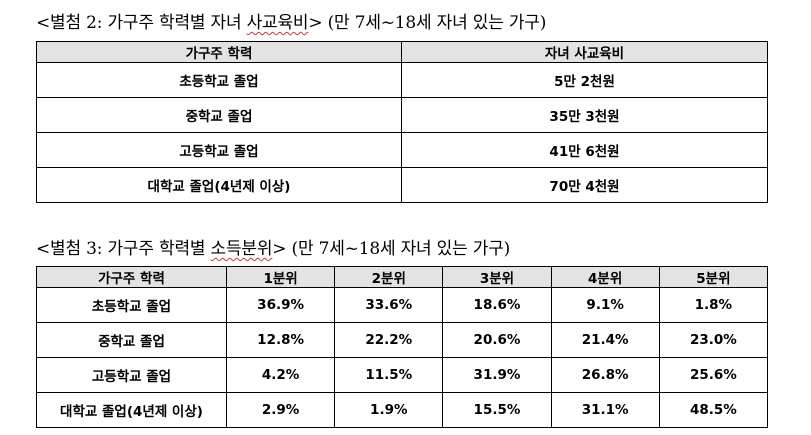 Image resolution: width=811 pixels, height=435 pixels. I want to click on row-cost: 70만 4천원, so click(584, 185).